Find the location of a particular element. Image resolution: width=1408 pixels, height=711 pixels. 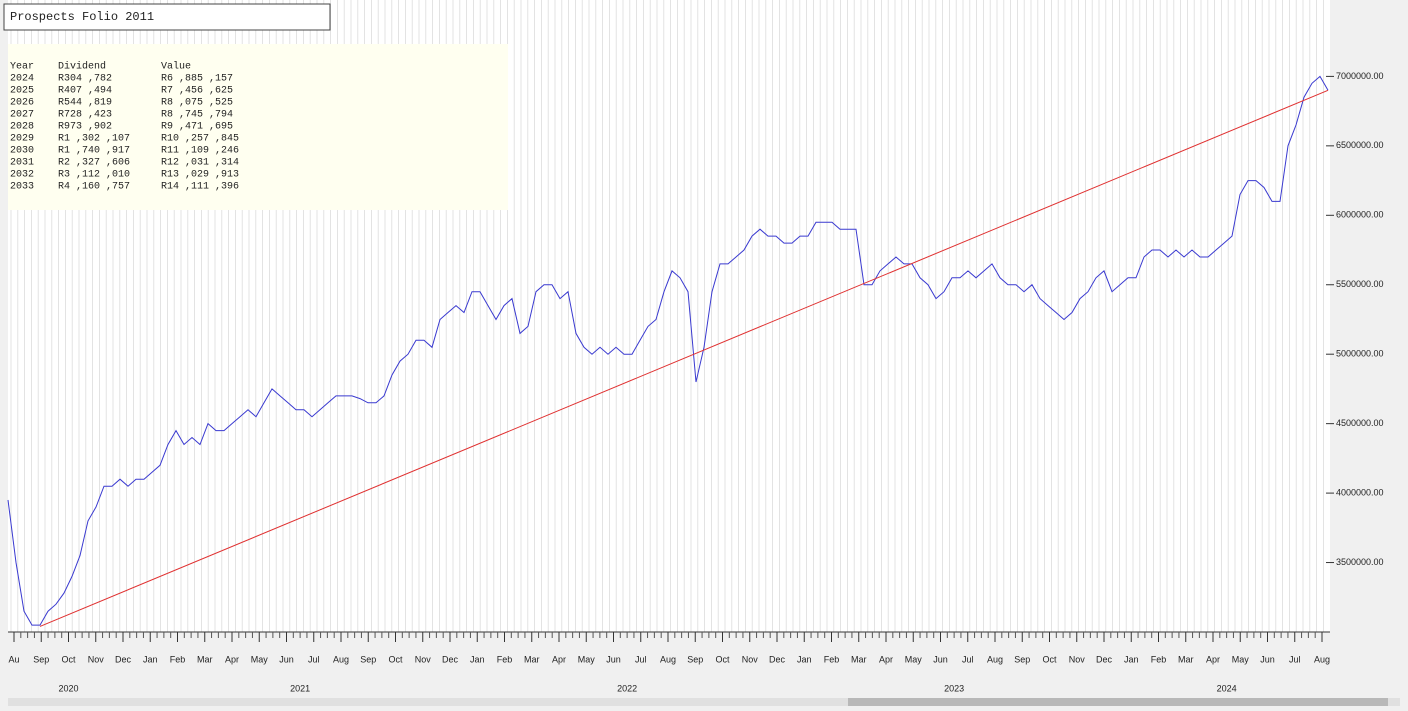

y-tick-label: 7000000.00 is located at coordinates (1360, 76).